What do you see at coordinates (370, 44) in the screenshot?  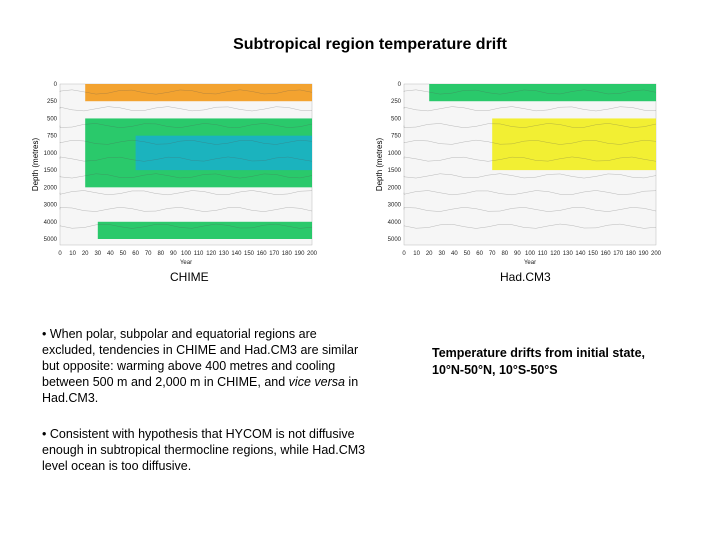 I see `page-title: Subtropical region temperature drift` at bounding box center [370, 44].